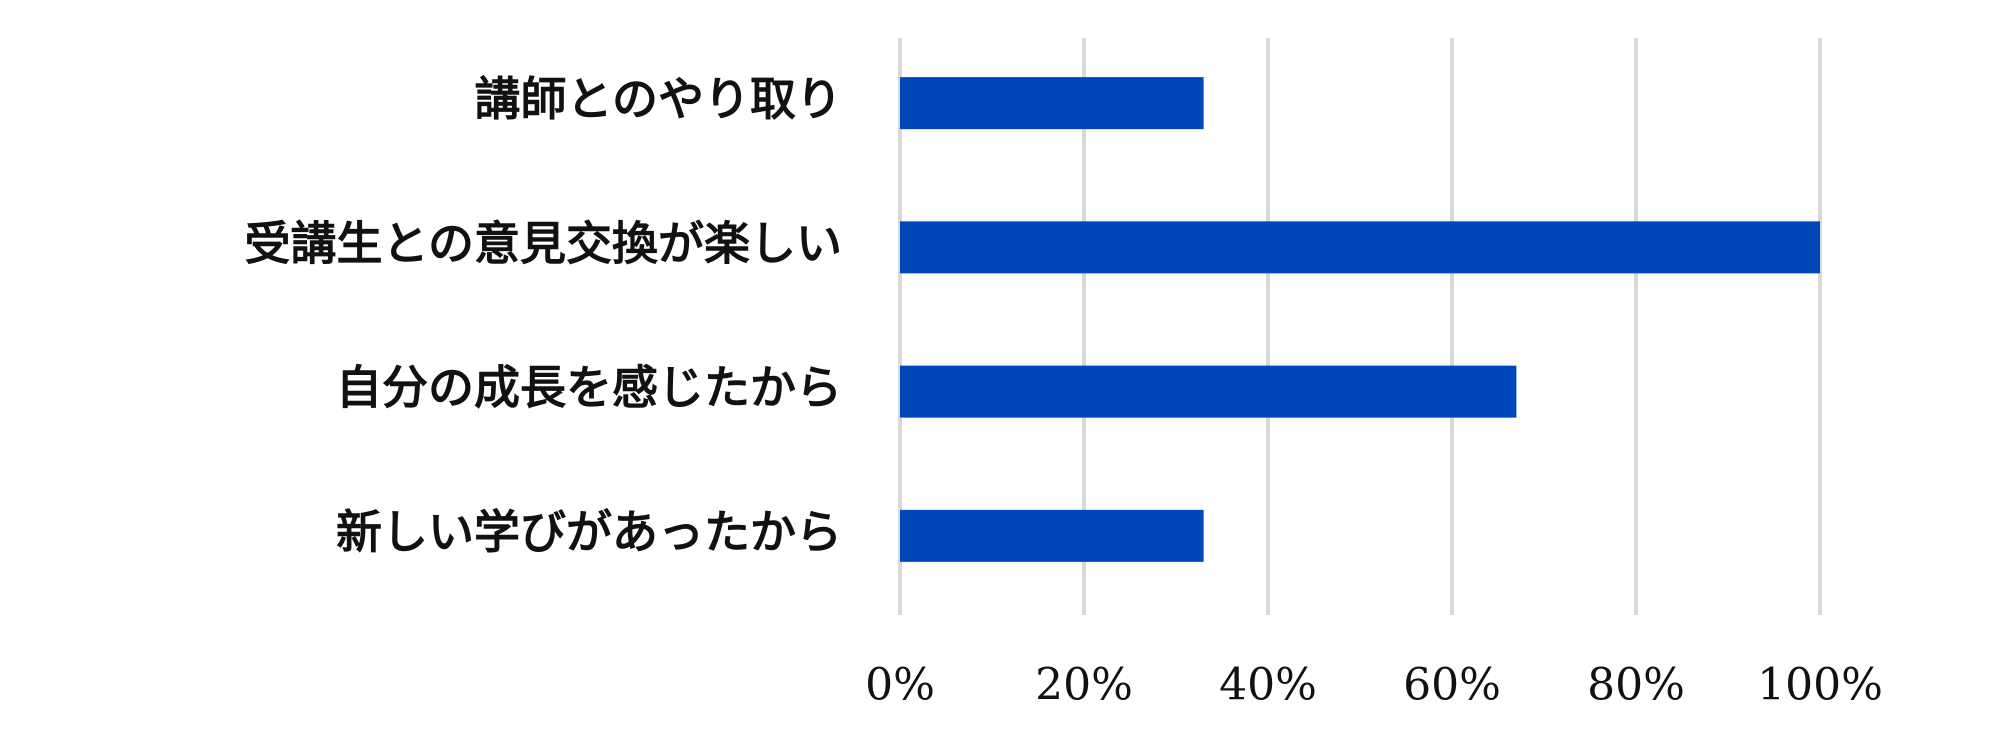 This screenshot has height=741, width=2000. Describe the element at coordinates (589, 532) in the screenshot. I see `y-tick-label: 新しい学びがあったから` at that location.